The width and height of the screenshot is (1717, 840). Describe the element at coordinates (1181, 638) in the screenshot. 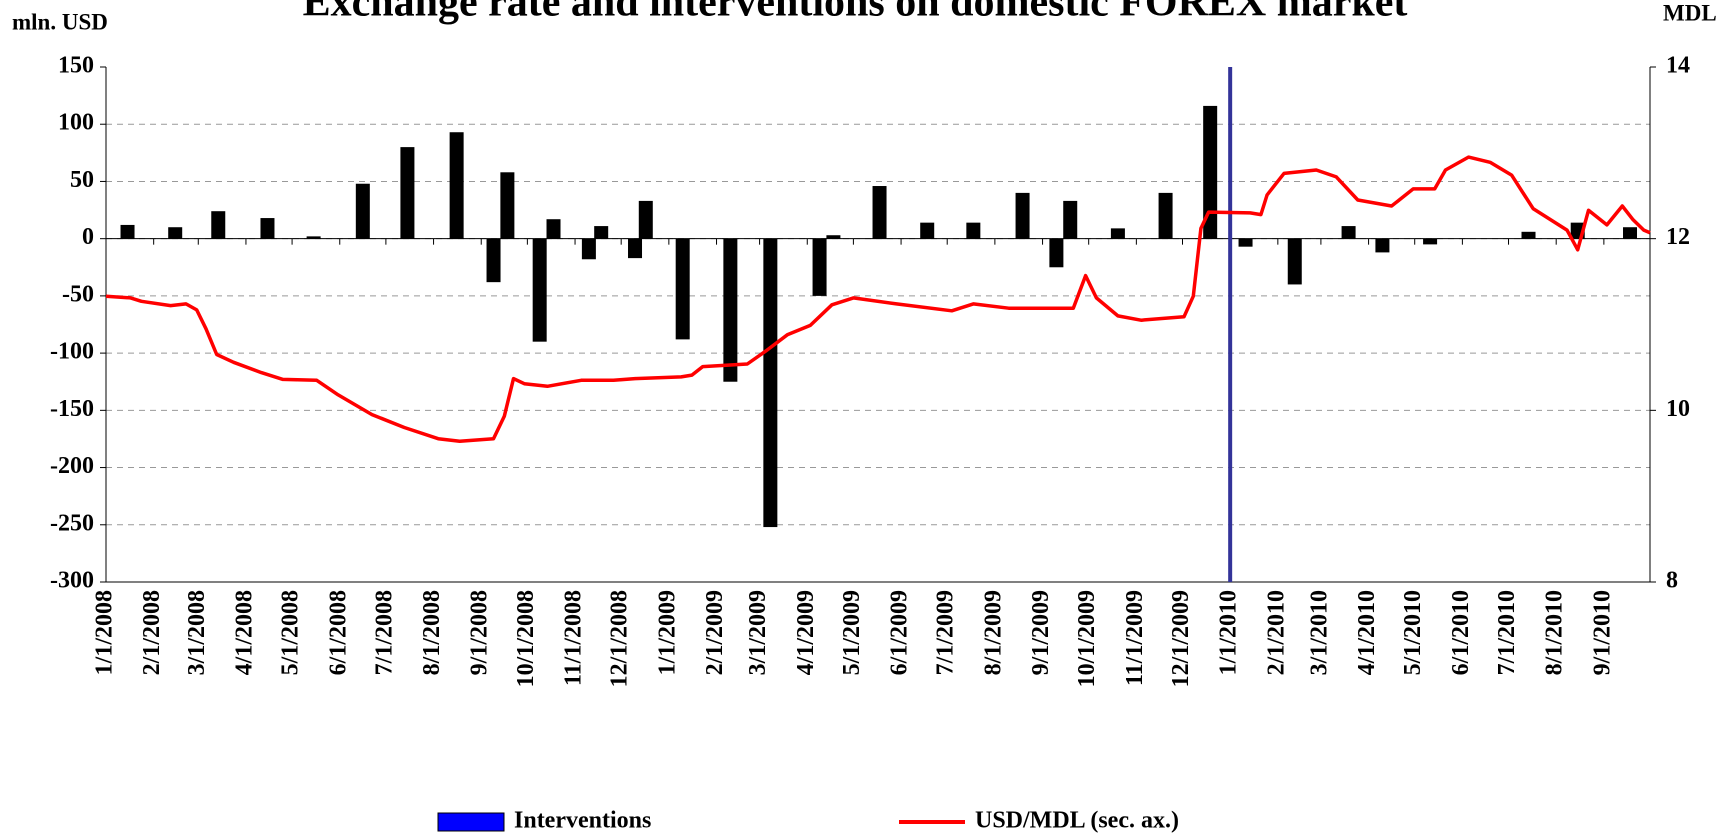

I see `x-tick-label: 12/1/2009` at that location.